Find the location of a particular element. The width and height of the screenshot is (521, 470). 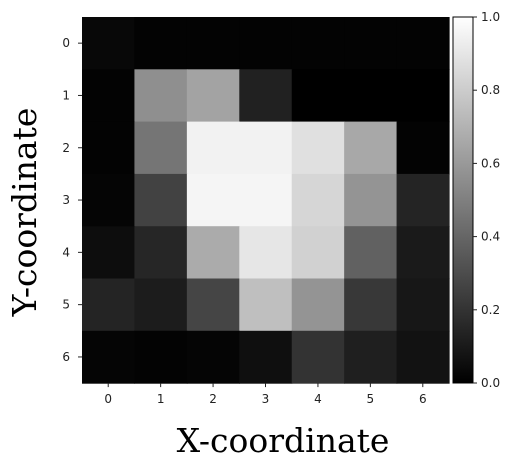

y-axis-title: Y-coordinate is located at coordinates (24, 213).